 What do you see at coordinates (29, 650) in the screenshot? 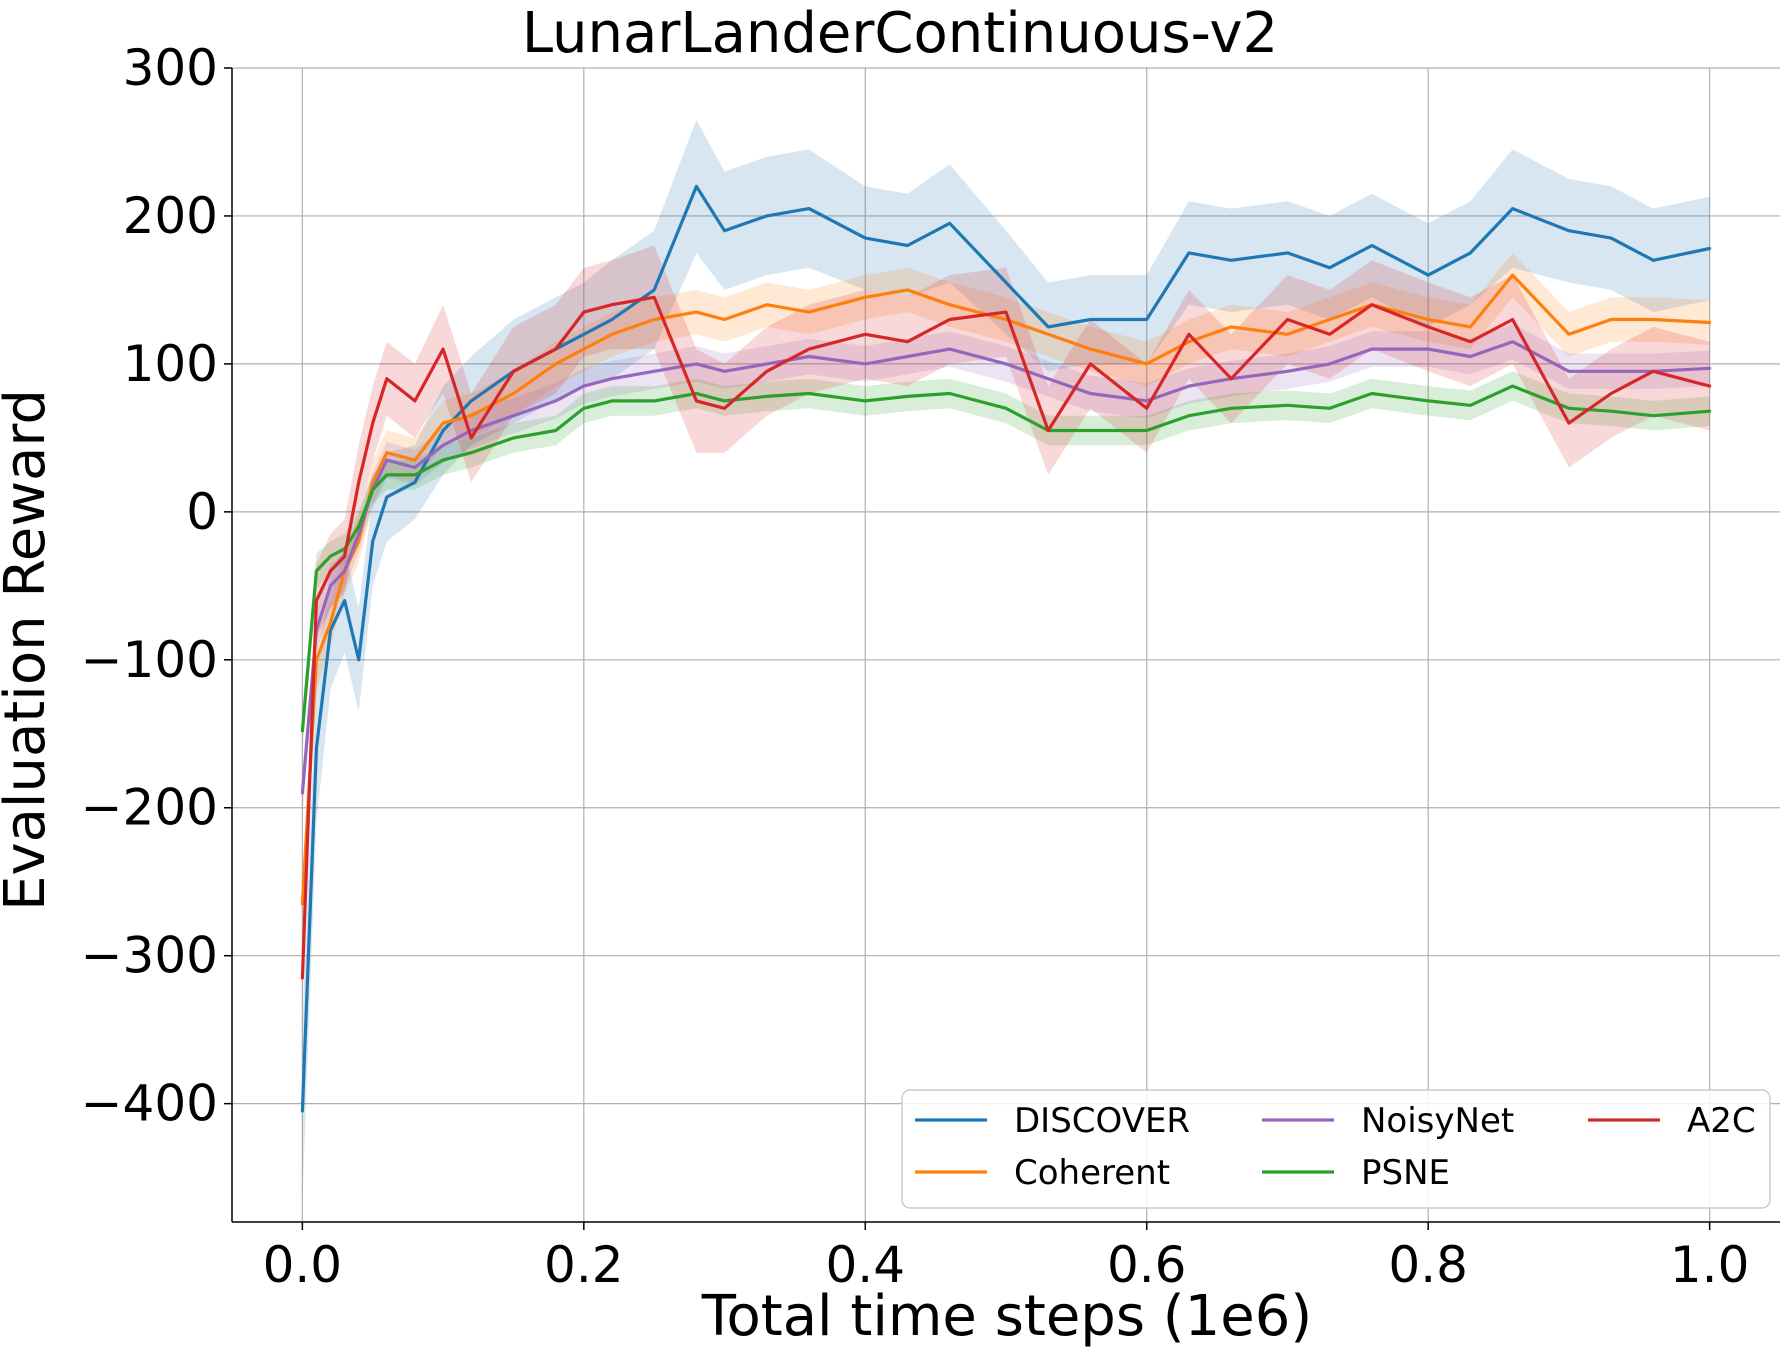
I see `y-axis-label: Evaluation Reward` at bounding box center [29, 650].